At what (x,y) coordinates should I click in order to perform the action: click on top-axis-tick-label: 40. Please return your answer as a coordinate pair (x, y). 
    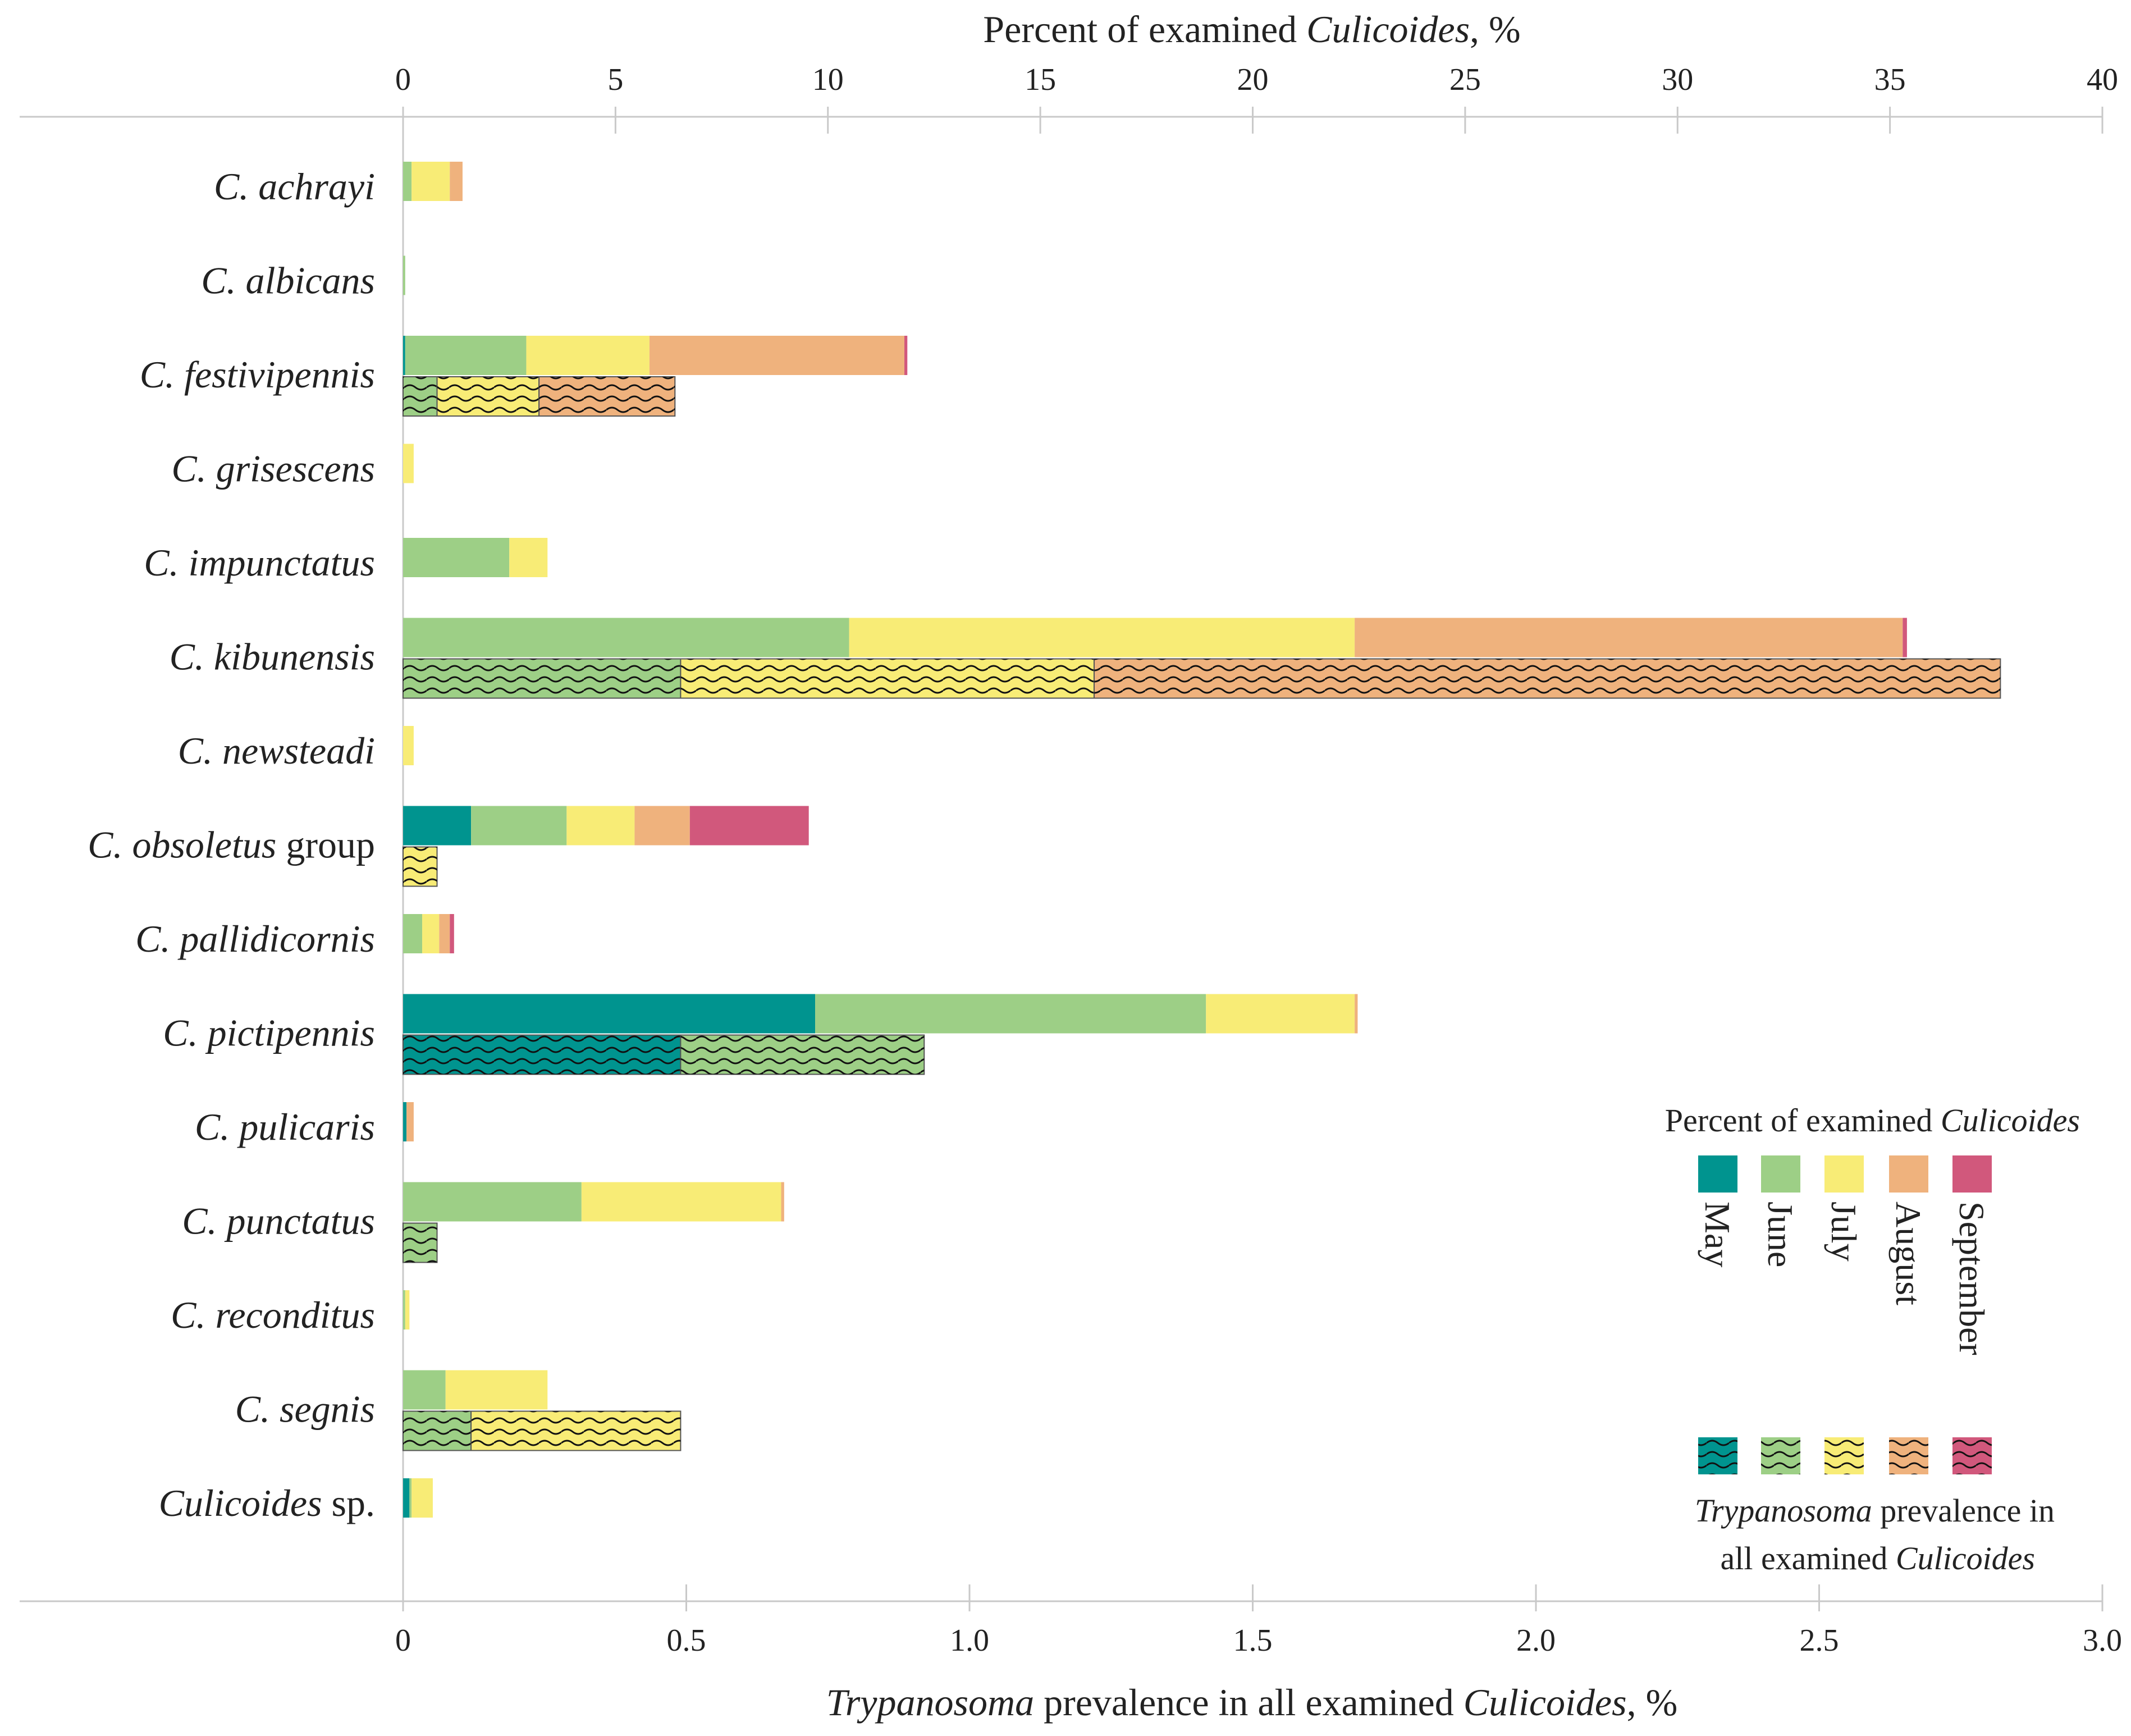
    Looking at the image, I should click on (2102, 80).